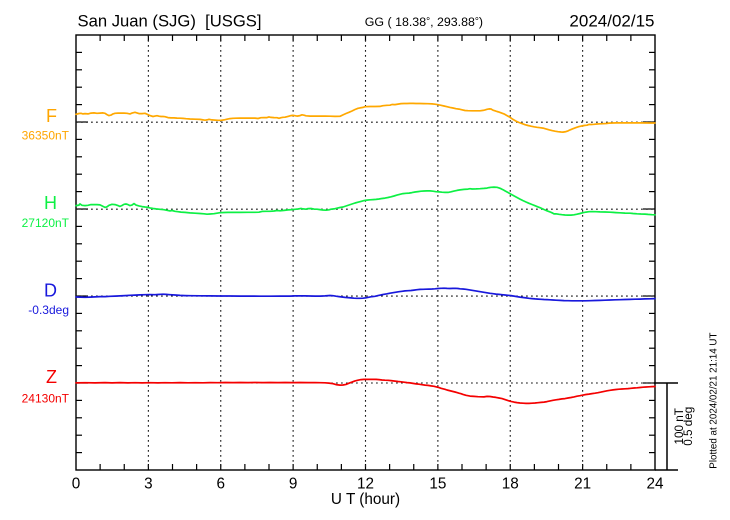  What do you see at coordinates (713, 401) in the screenshot?
I see `svg-text: Plotted at 2024/02/21 21:14 UT` at bounding box center [713, 401].